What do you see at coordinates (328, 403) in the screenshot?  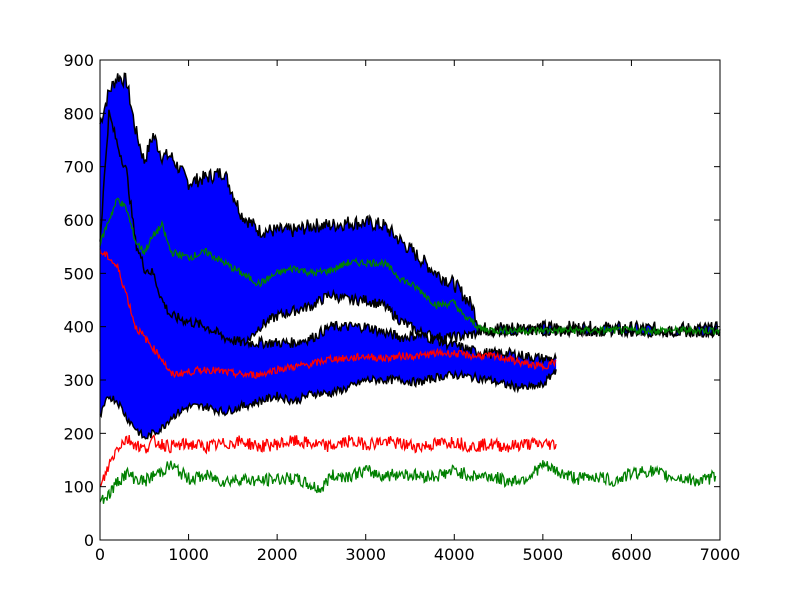 I see `band-red-mean-lower-edge` at bounding box center [328, 403].